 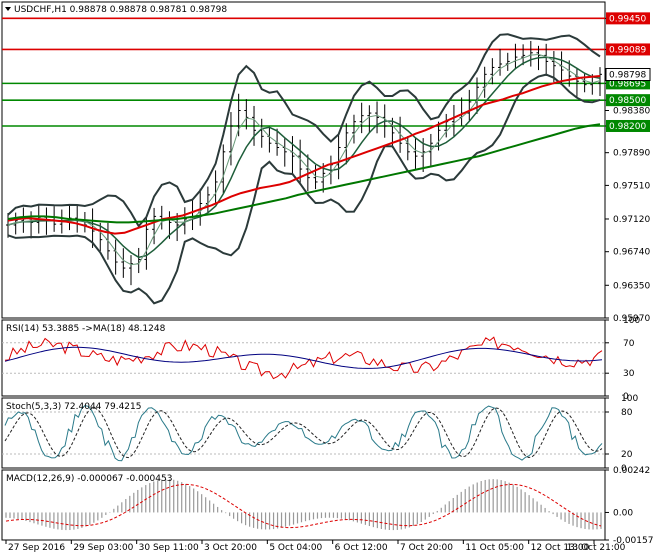 I want to click on level-tag-label: 0.98200, so click(x=627, y=127).